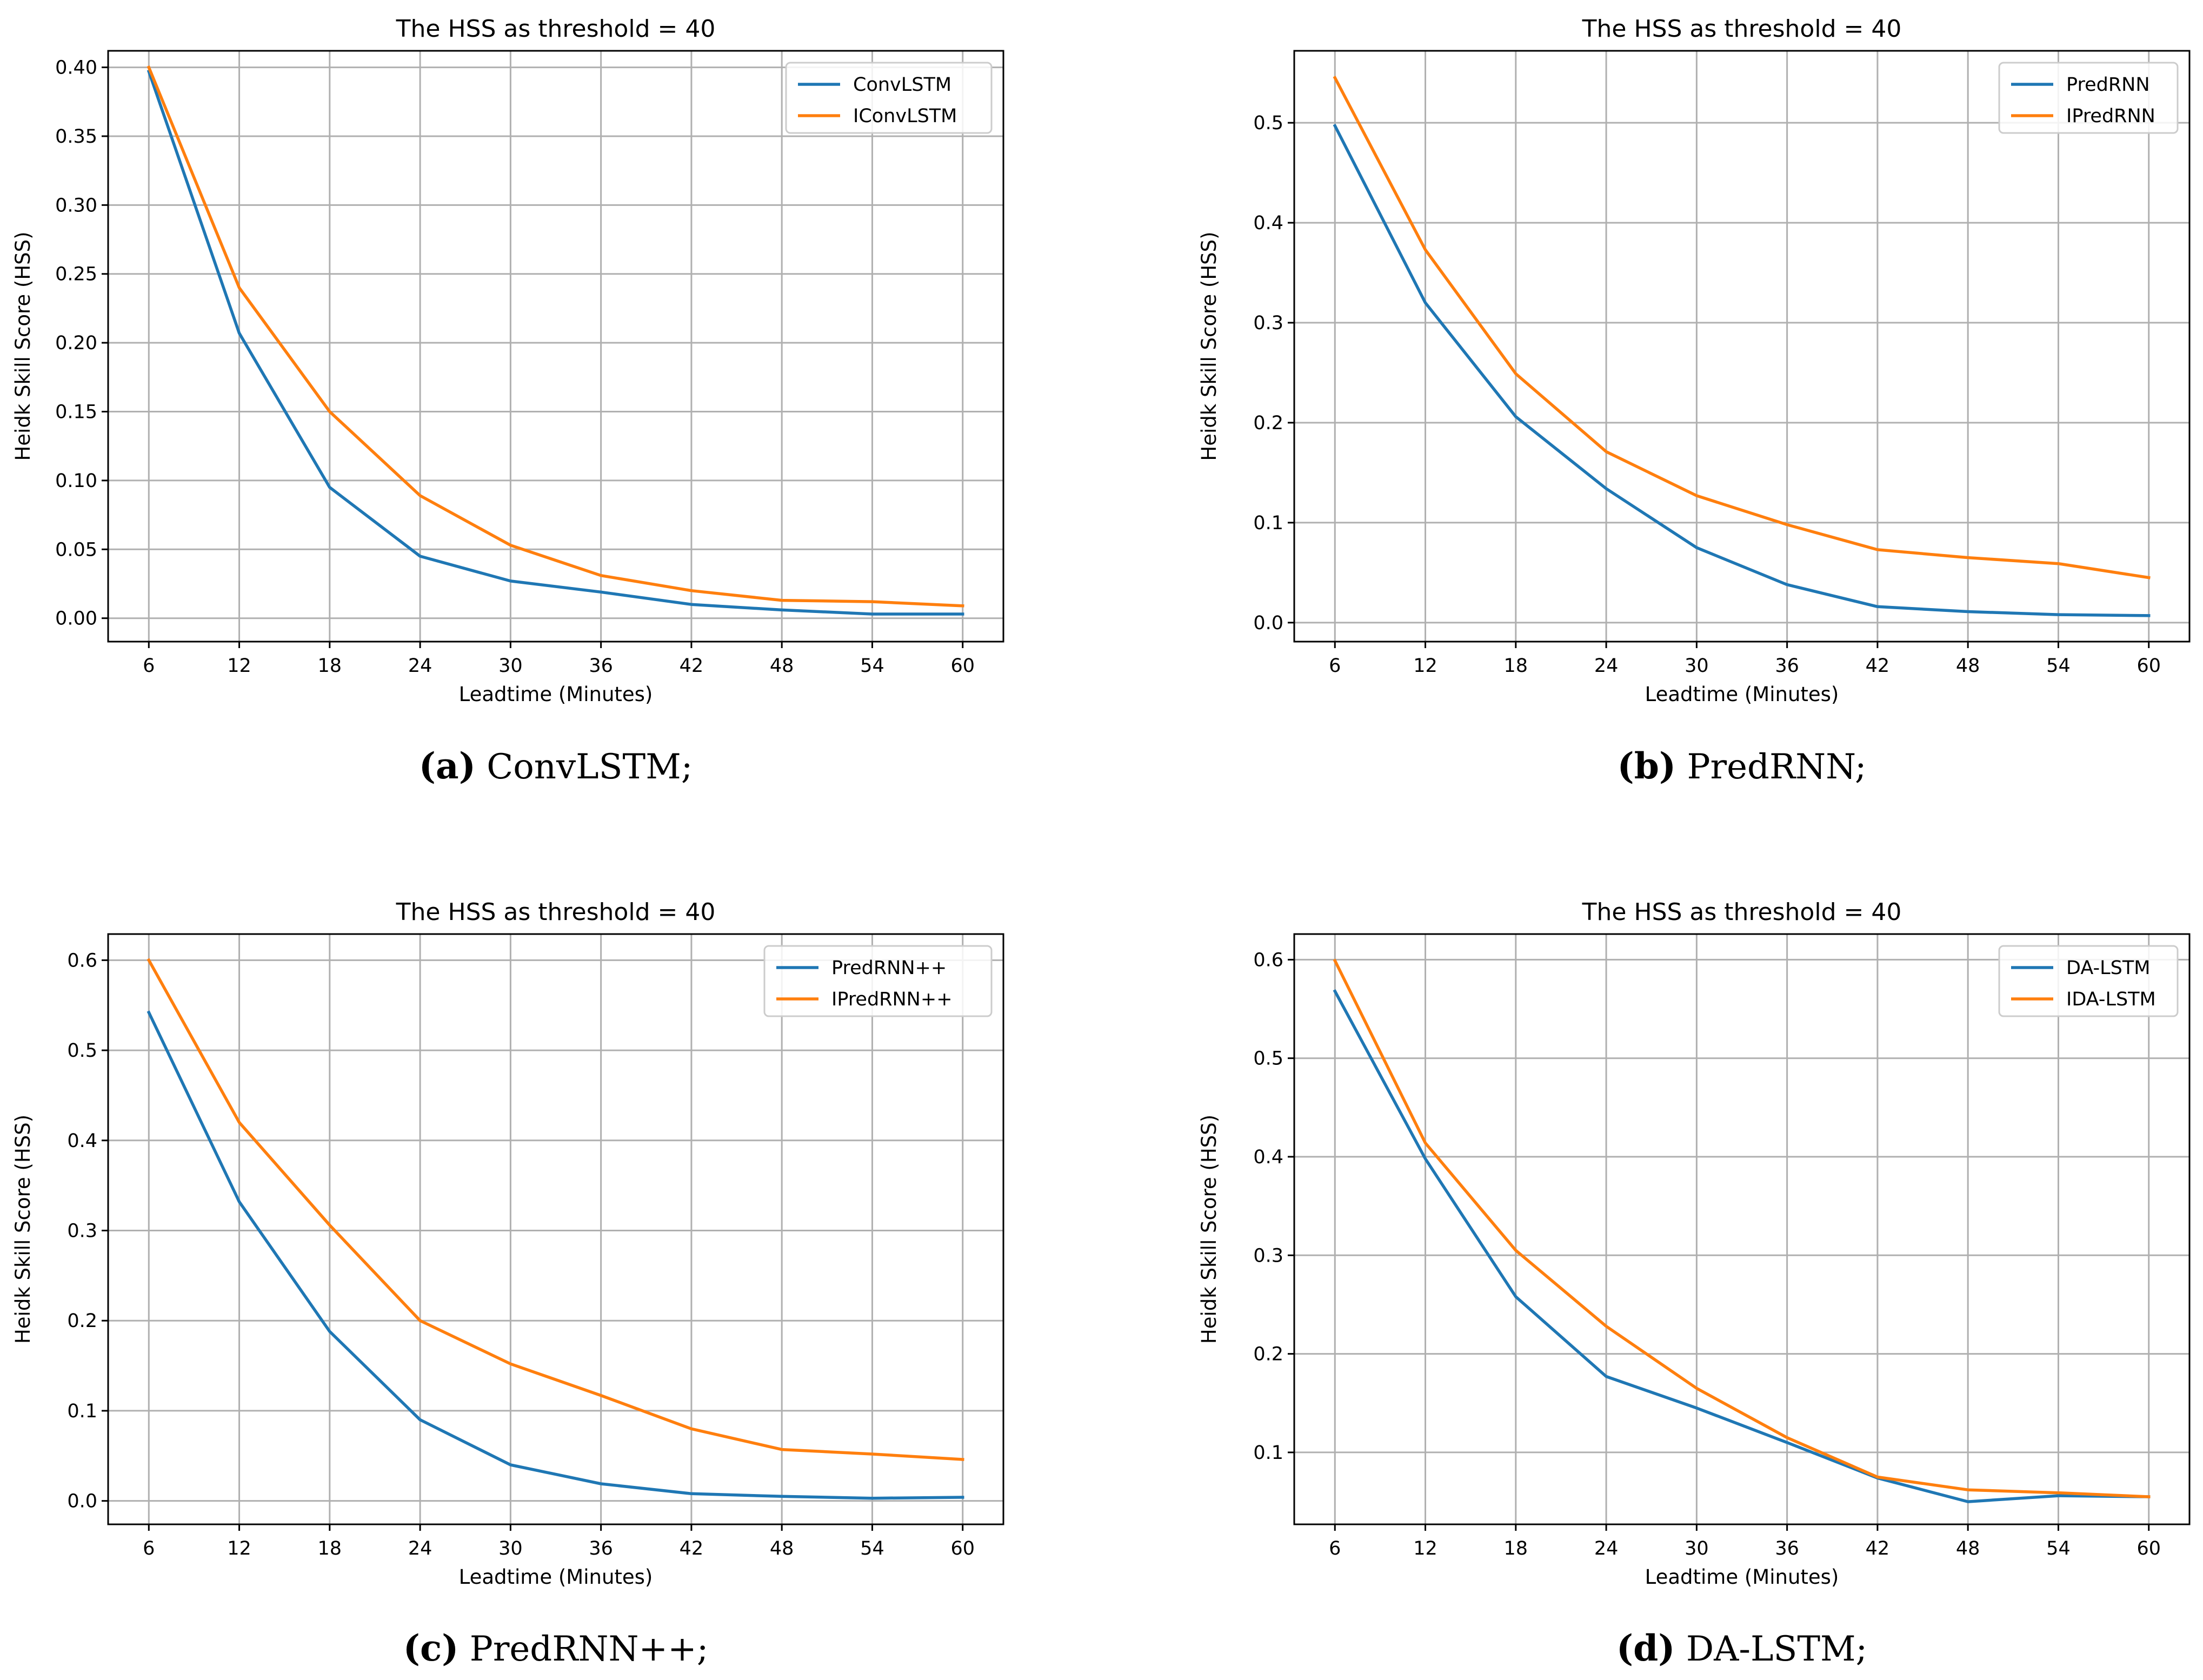 This screenshot has width=2203, height=1680. What do you see at coordinates (583, 1649) in the screenshot?
I see `caption-text: PredRNN++;` at bounding box center [583, 1649].